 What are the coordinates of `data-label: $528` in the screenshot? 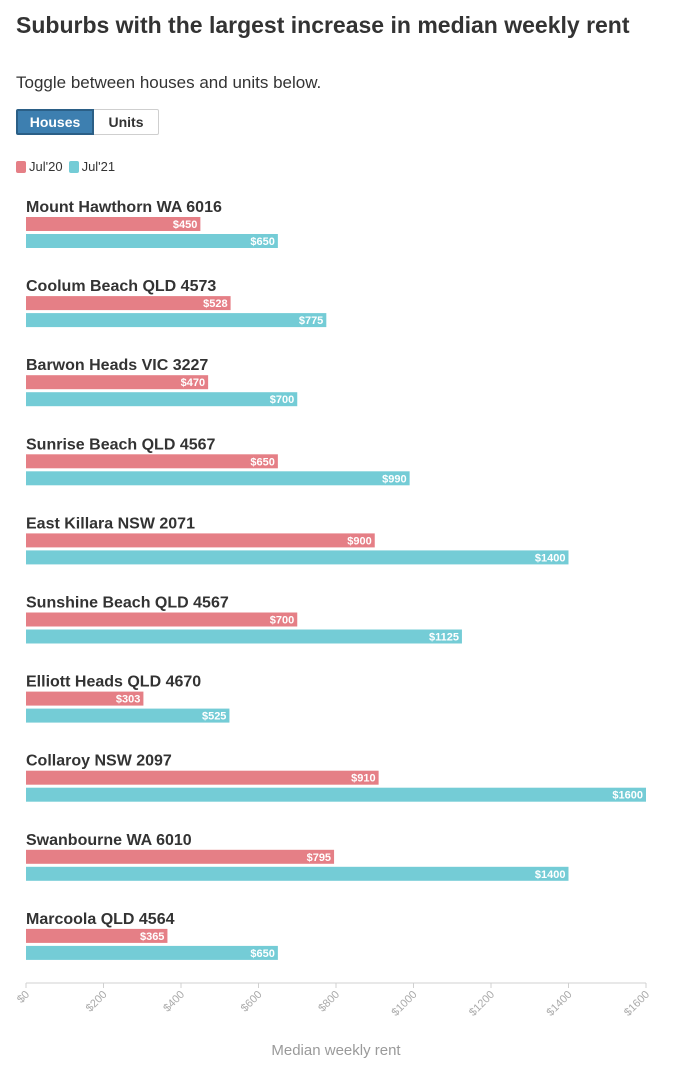 It's located at (215, 304).